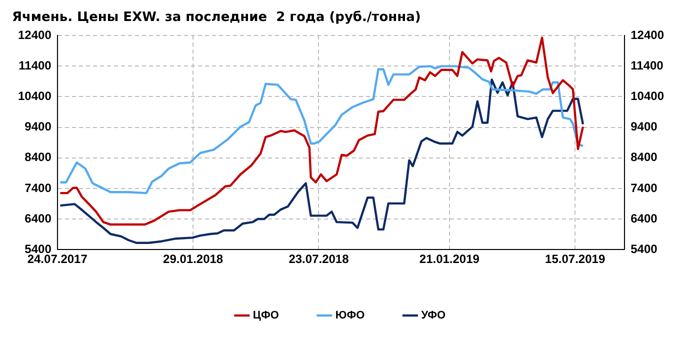  I want to click on y-tick-label: 10400, so click(35, 96).